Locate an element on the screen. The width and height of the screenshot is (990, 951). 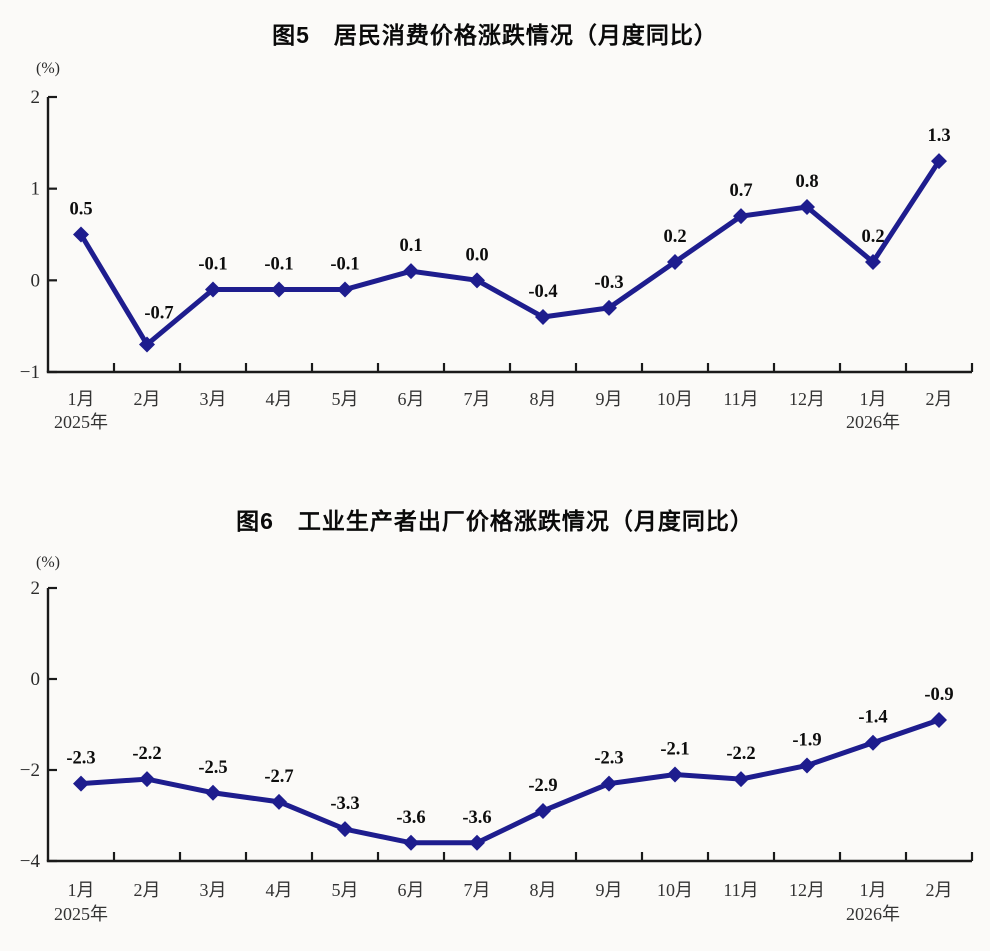
data-point-label: -3.3 is located at coordinates (344, 804).